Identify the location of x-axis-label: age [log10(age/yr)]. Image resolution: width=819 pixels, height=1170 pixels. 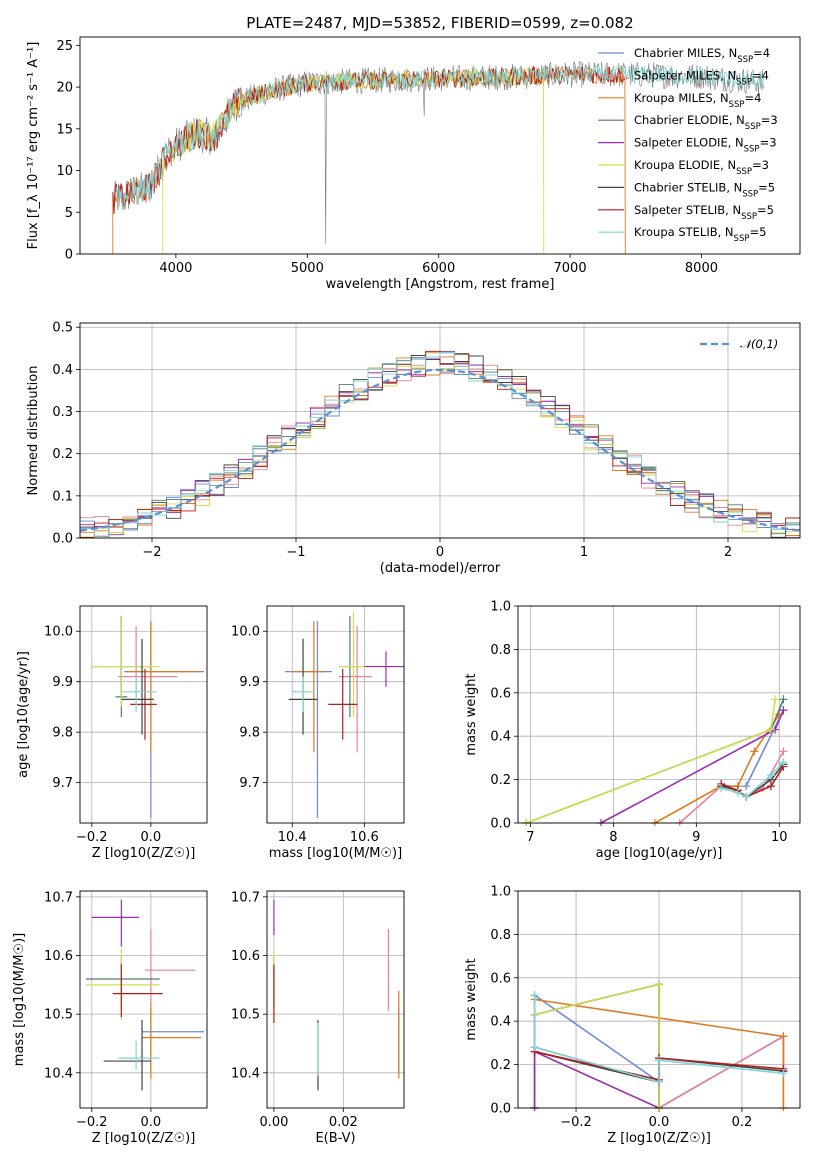
(659, 853).